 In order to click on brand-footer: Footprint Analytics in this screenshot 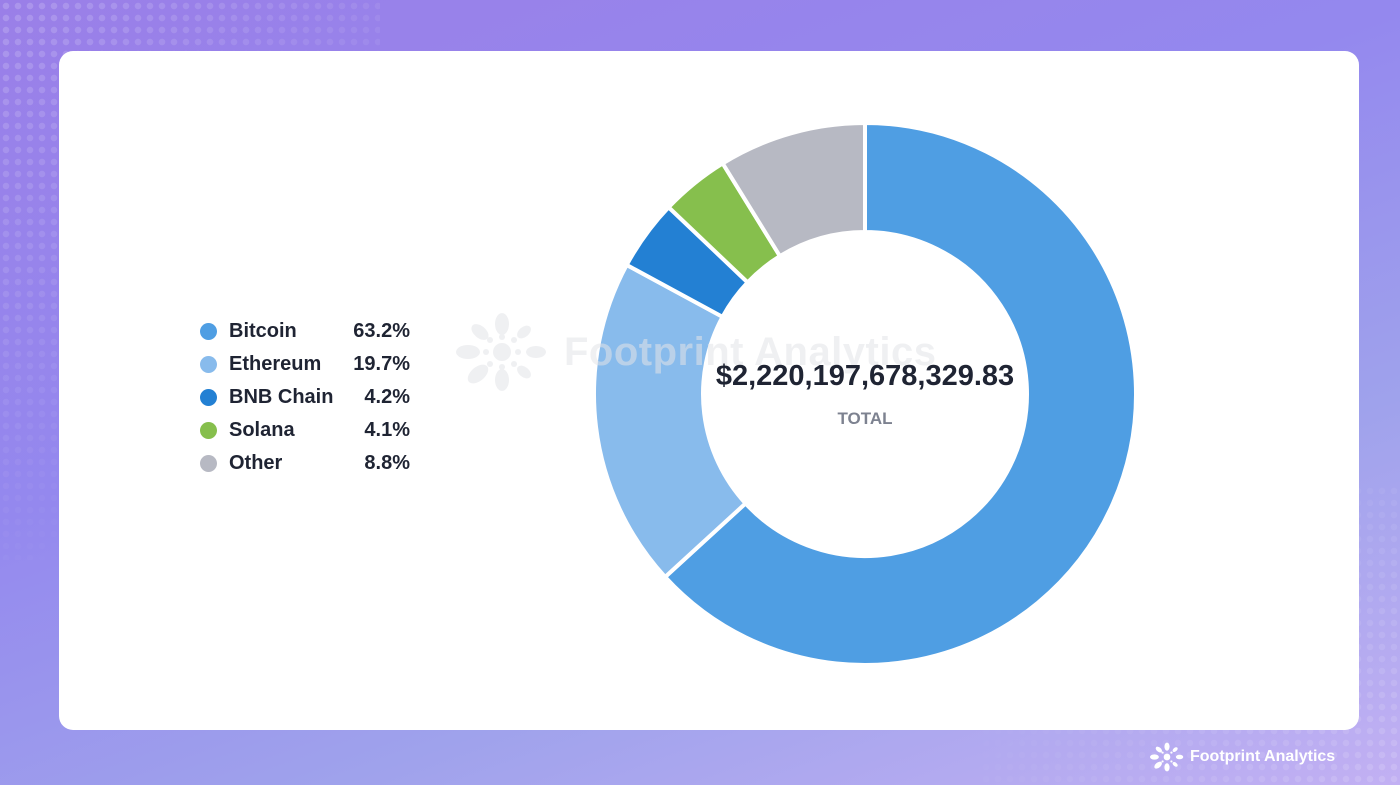, I will do `click(1242, 757)`.